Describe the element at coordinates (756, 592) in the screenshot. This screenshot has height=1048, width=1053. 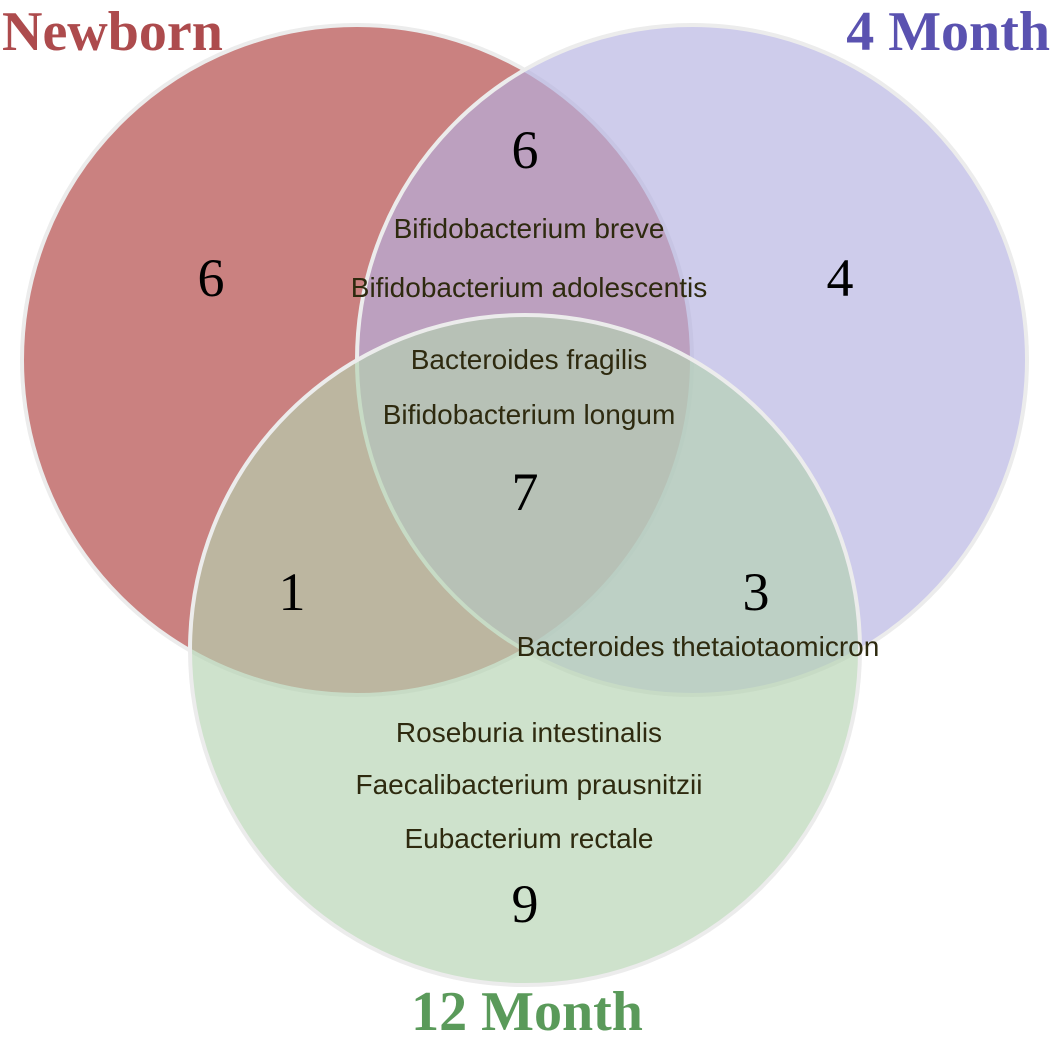
I see `count-4-month-12-month: 3` at that location.